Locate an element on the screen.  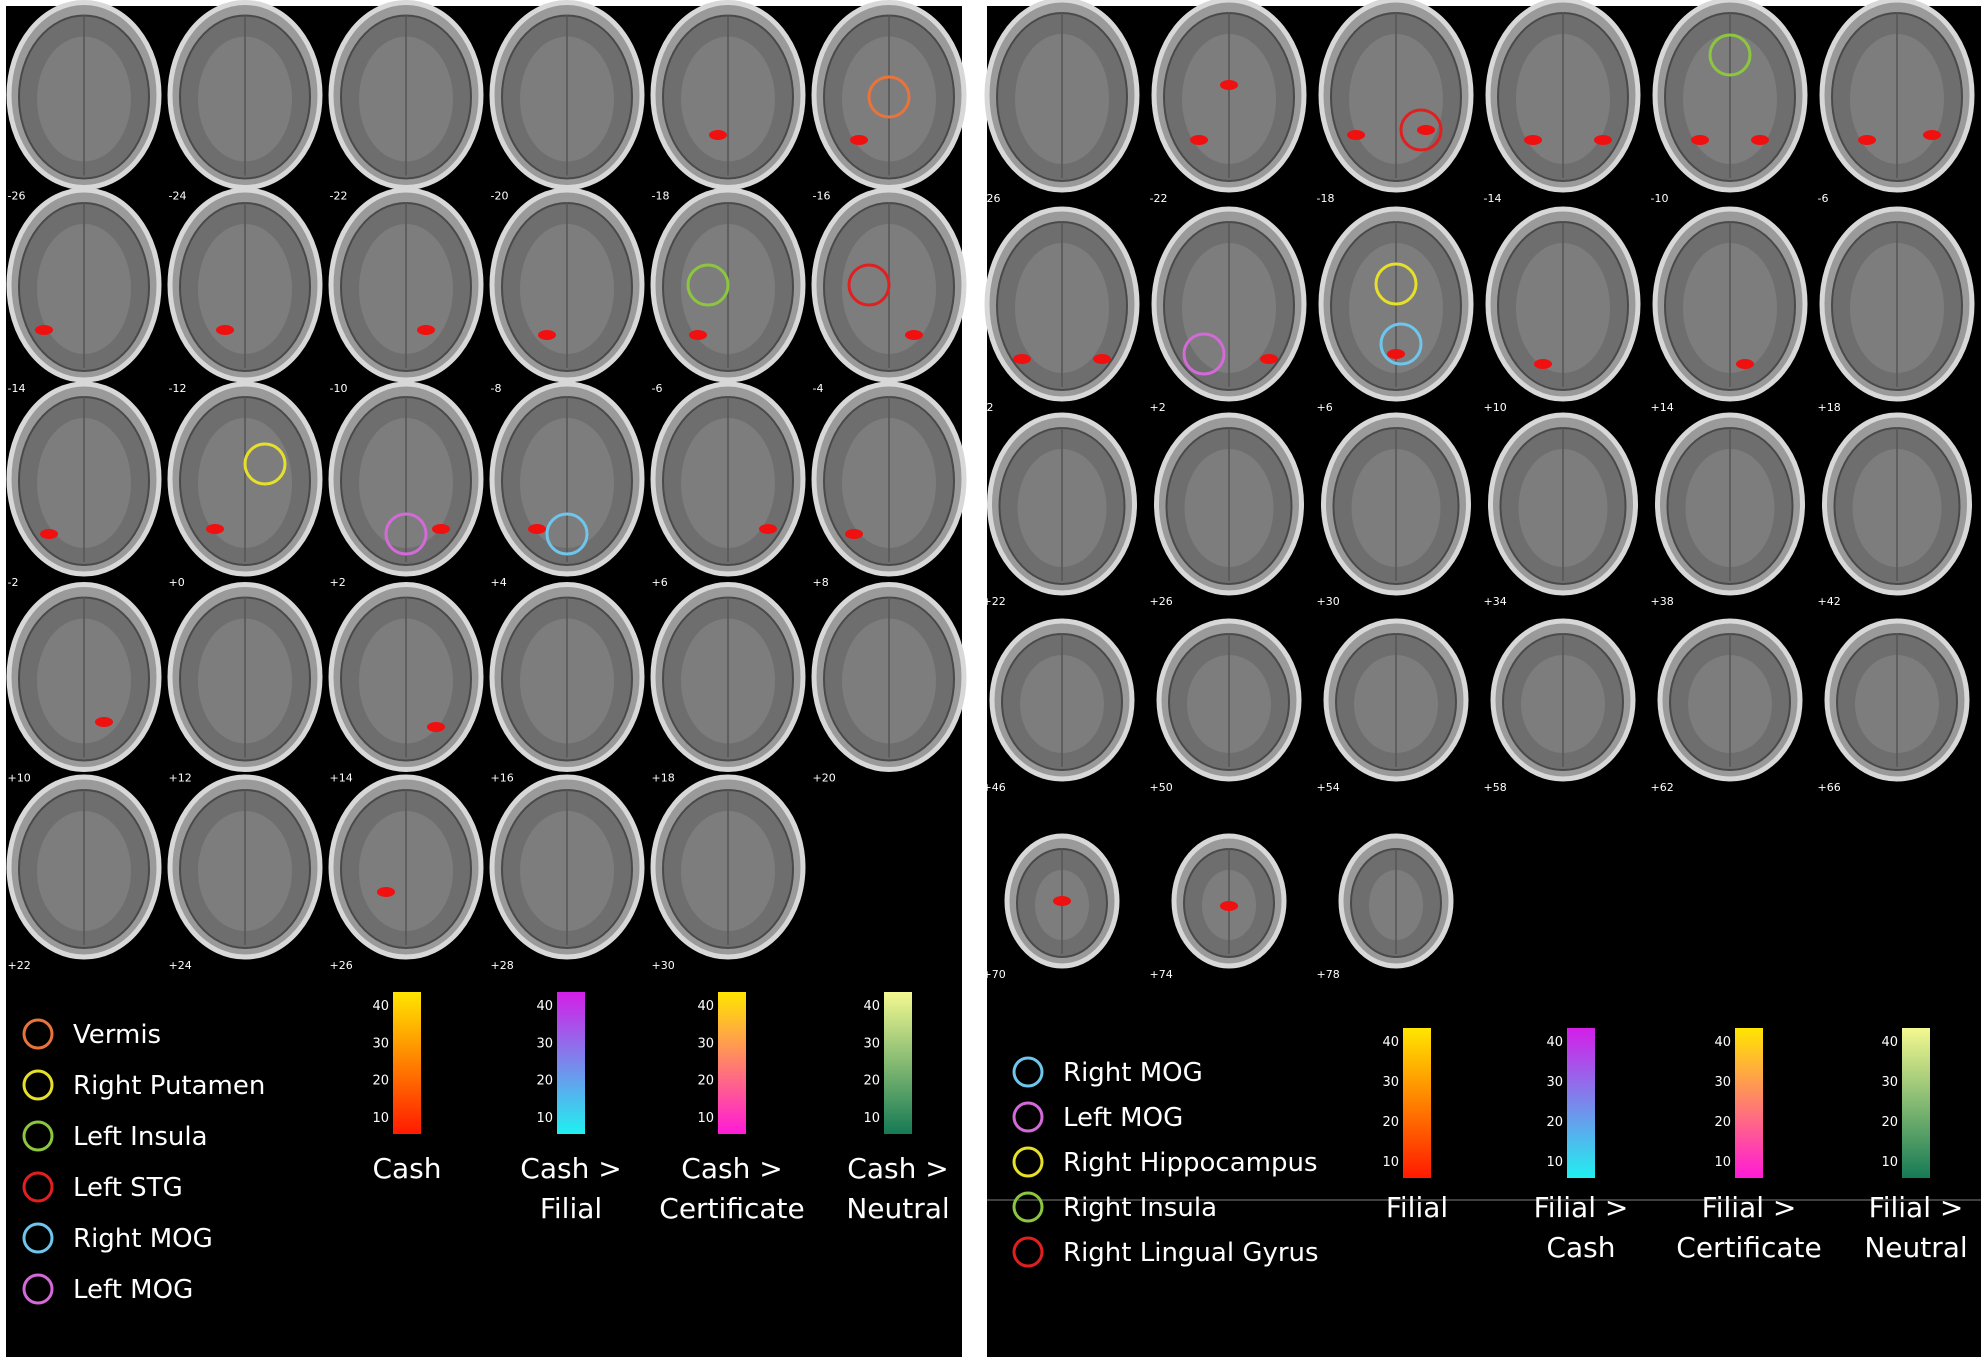
slice-label: +12 is located at coordinates (180, 778).